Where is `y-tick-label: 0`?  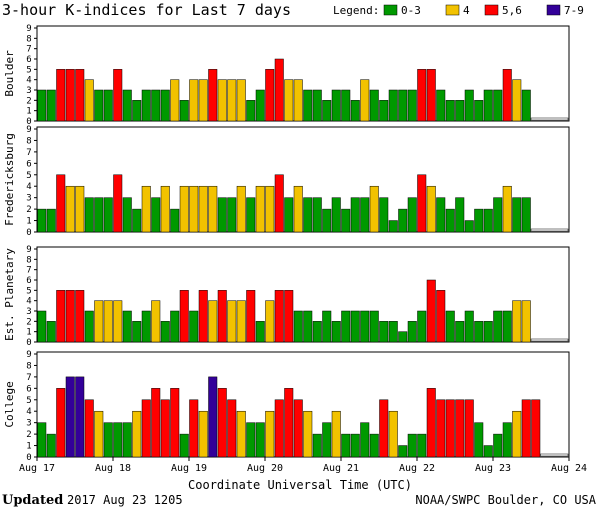 y-tick-label: 0 is located at coordinates (28, 343).